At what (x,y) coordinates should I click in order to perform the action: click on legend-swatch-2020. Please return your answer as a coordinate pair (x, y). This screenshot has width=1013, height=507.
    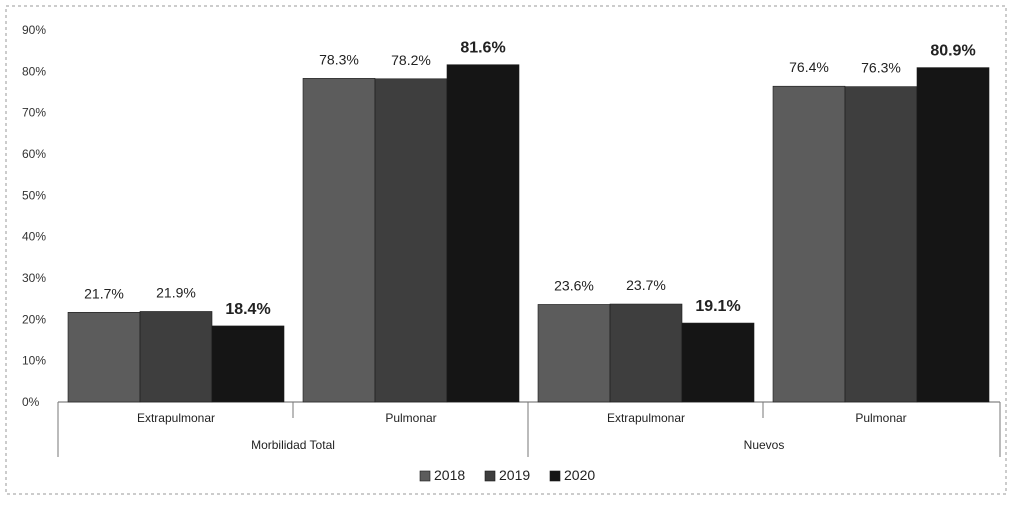
    Looking at the image, I should click on (555, 476).